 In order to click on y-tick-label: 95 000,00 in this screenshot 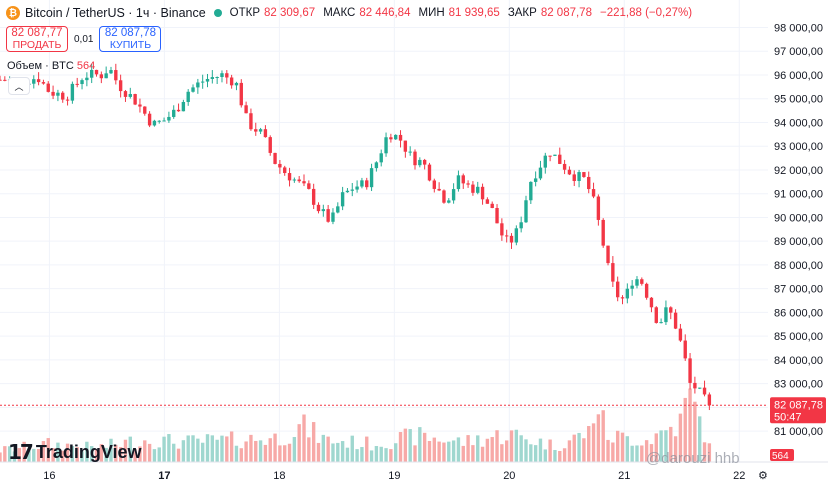, I will do `click(798, 100)`.